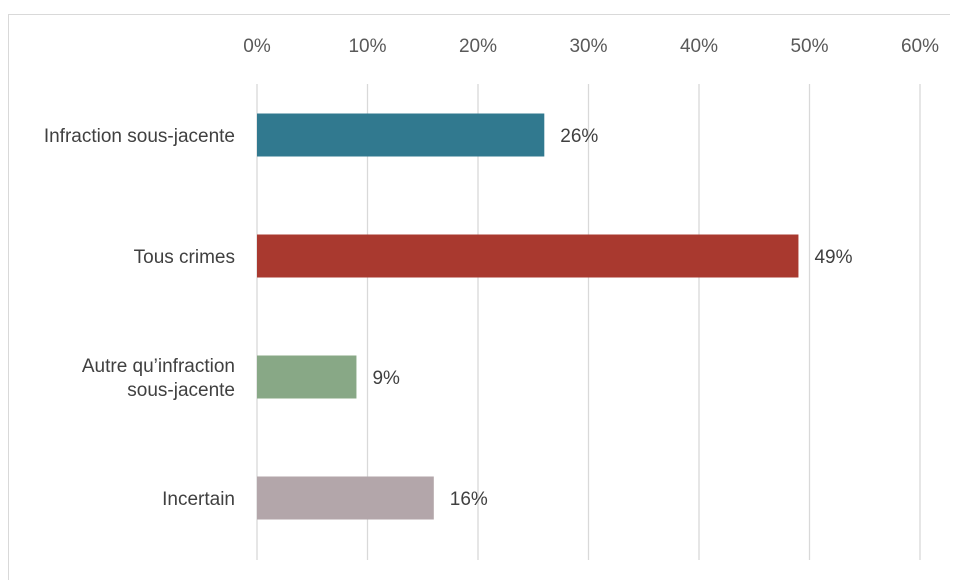 The width and height of the screenshot is (954, 583). I want to click on data-label: 9%, so click(386, 378).